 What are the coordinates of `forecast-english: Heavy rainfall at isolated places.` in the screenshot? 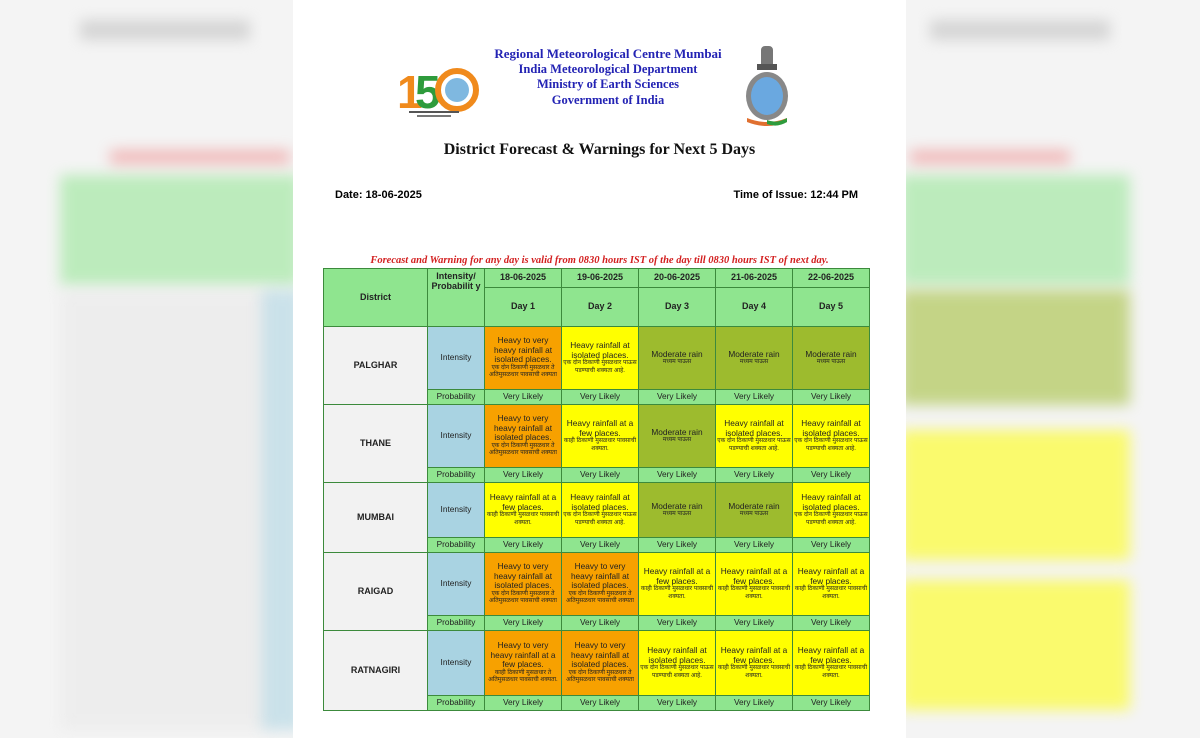 It's located at (831, 502).